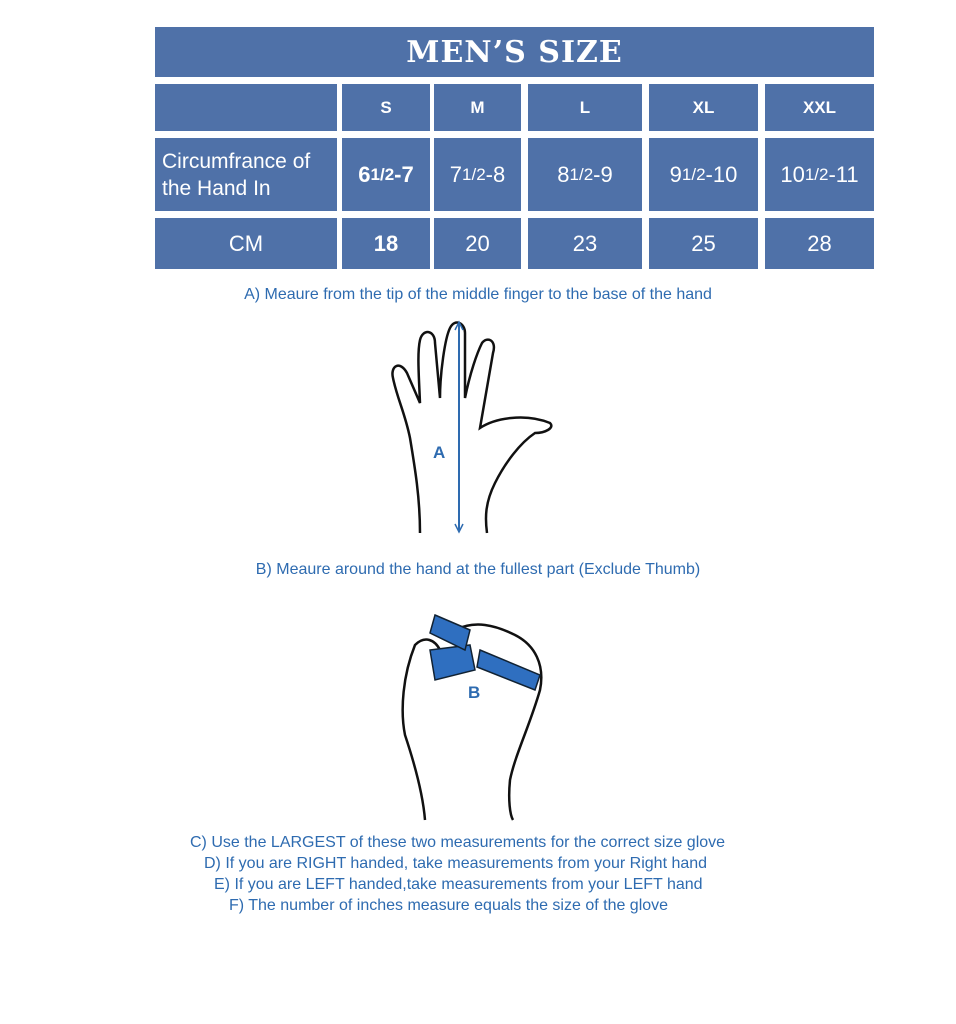 Image resolution: width=956 pixels, height=1024 pixels. Describe the element at coordinates (675, 174) in the screenshot. I see `inch-whole: 9` at that location.